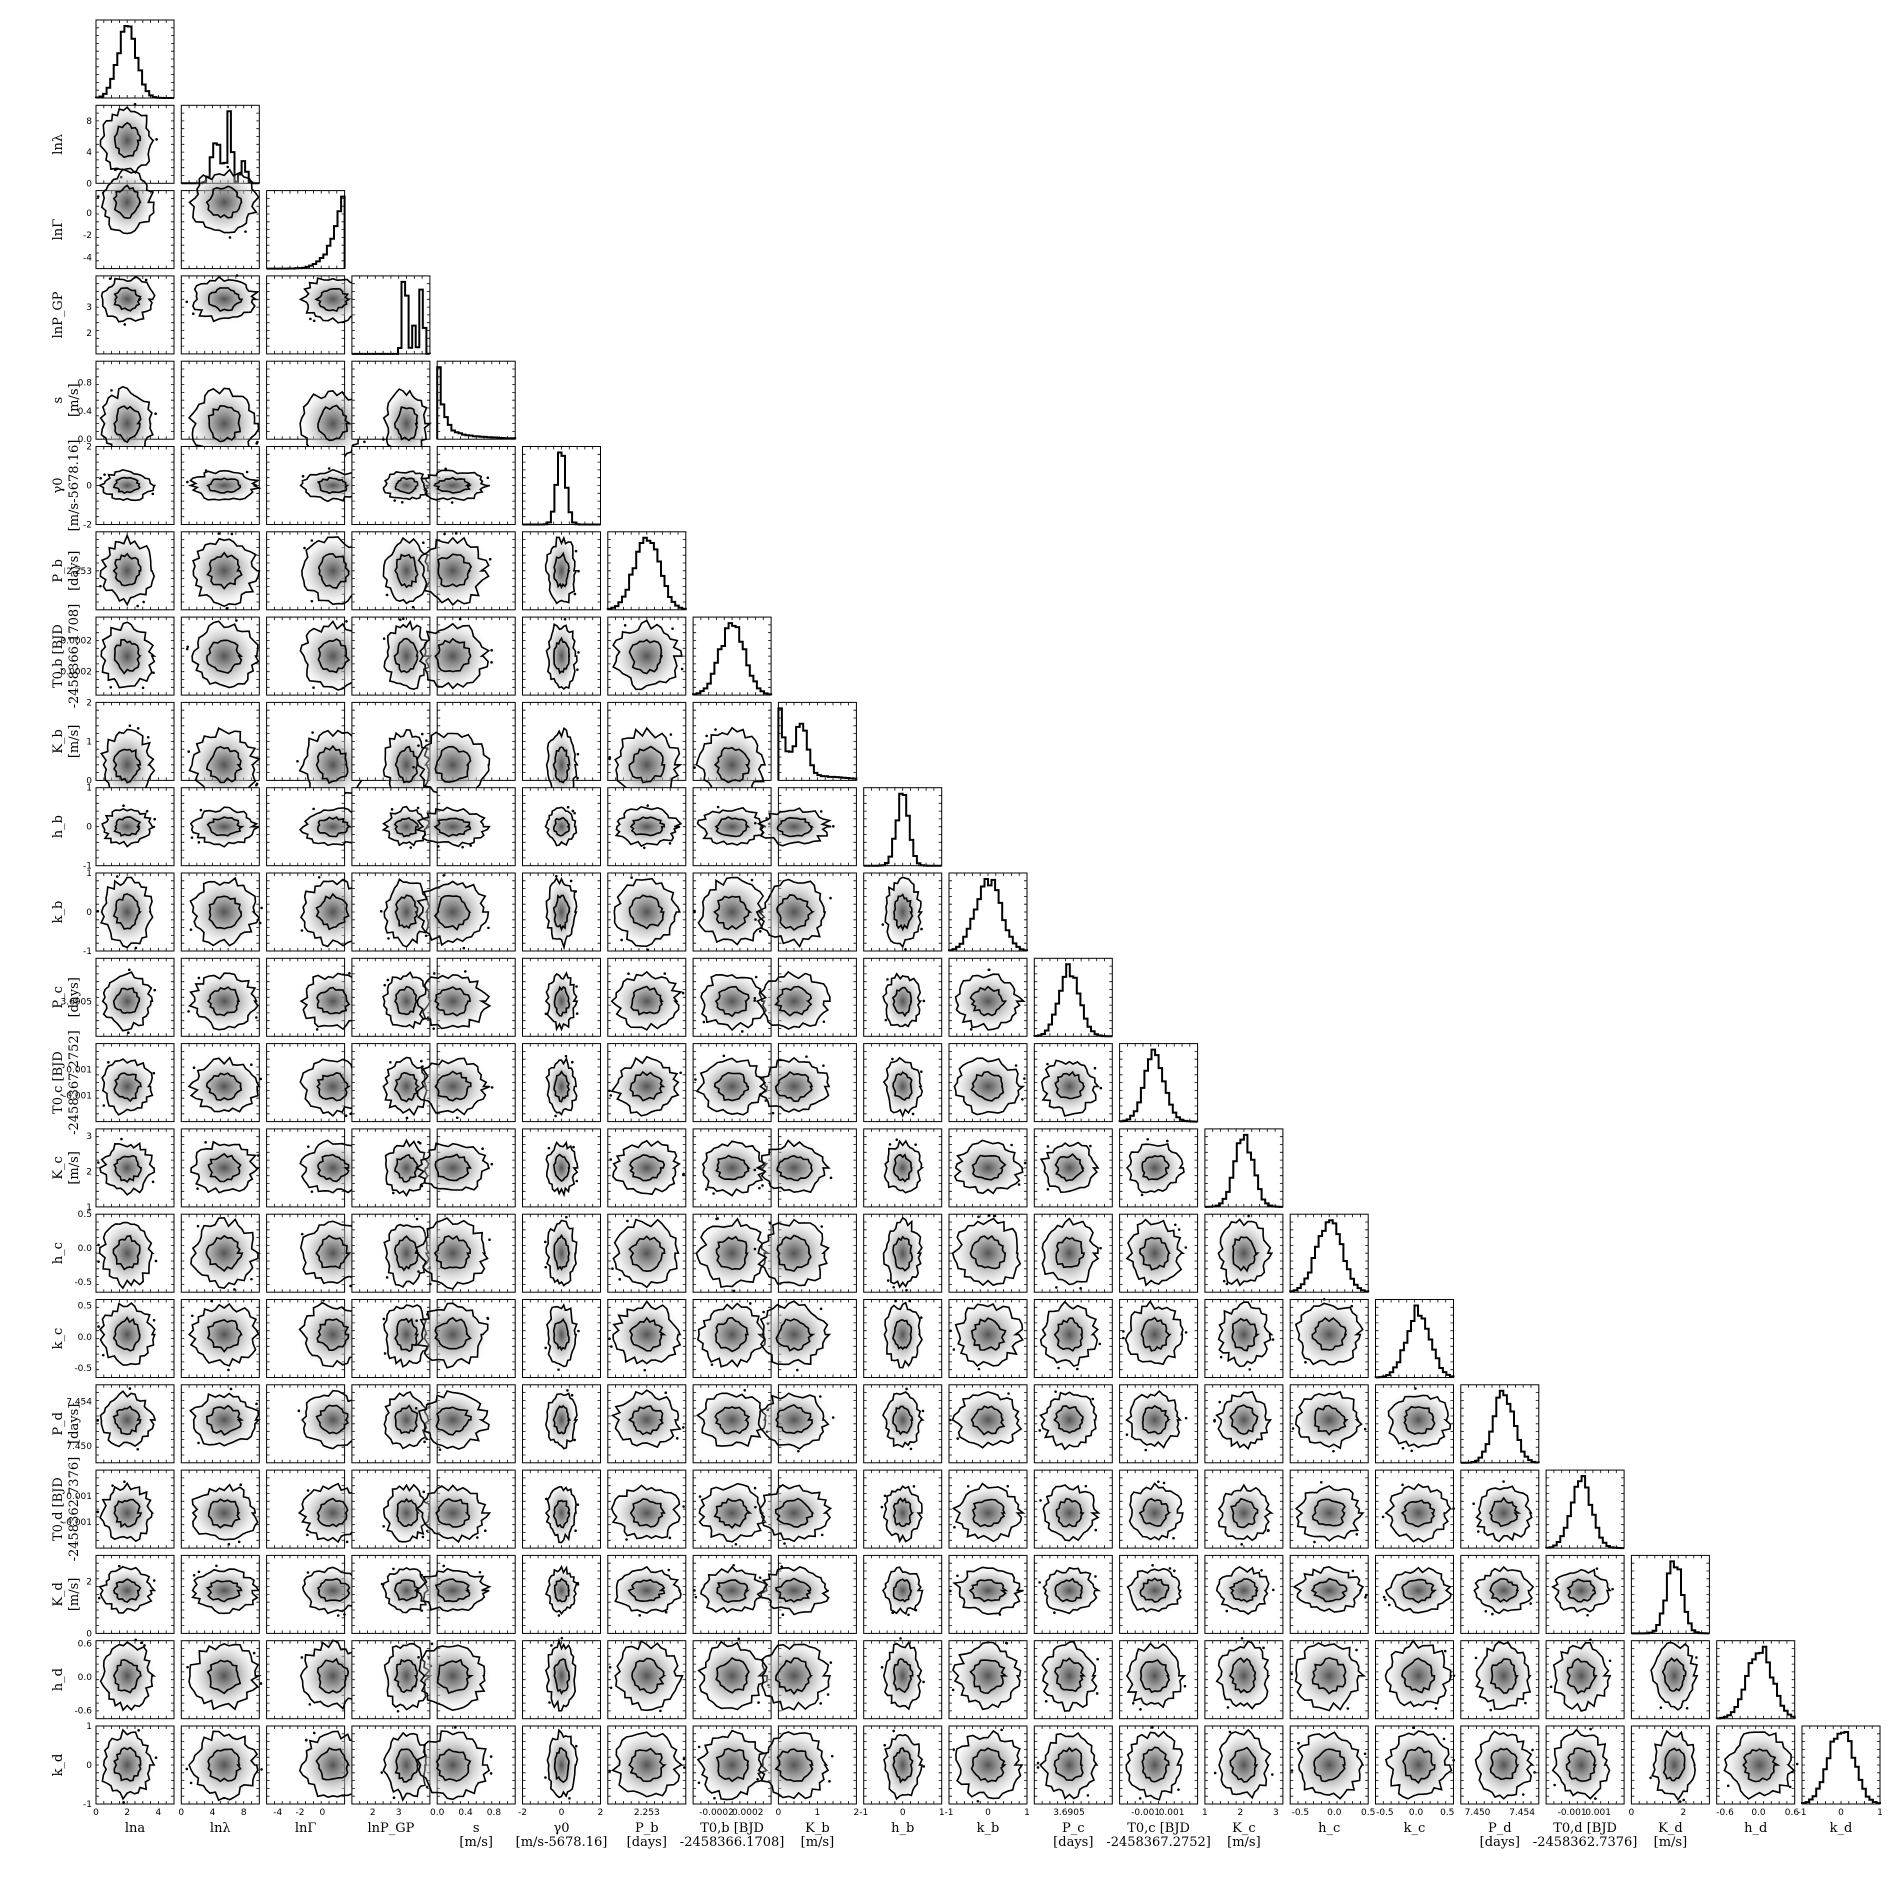 This screenshot has width=1890, height=1890. What do you see at coordinates (83, 1283) in the screenshot?
I see `y-tick-label: -0.5` at bounding box center [83, 1283].